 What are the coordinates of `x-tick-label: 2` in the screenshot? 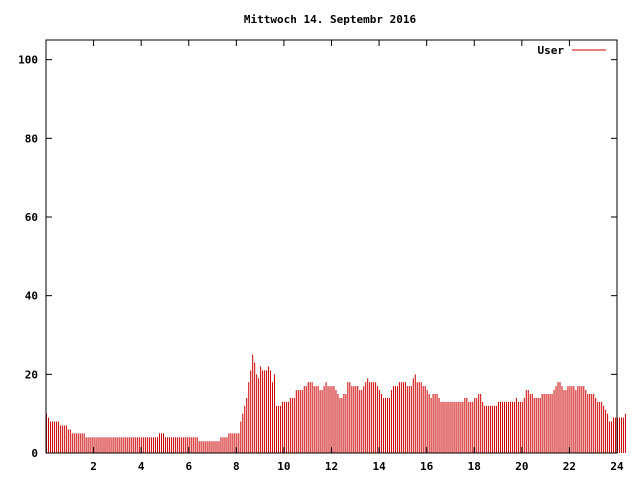 It's located at (93, 466).